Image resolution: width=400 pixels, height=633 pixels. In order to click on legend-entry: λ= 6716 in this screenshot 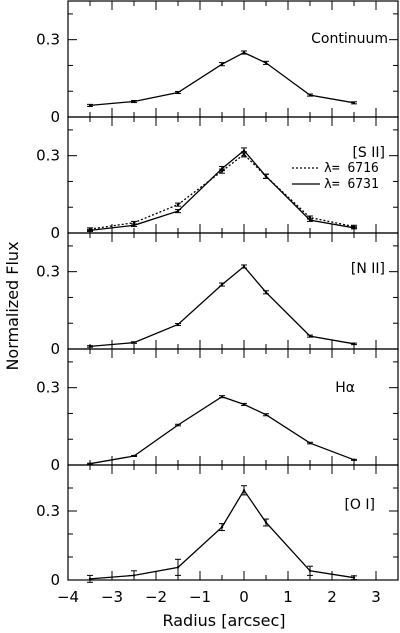, I will do `click(351, 168)`.